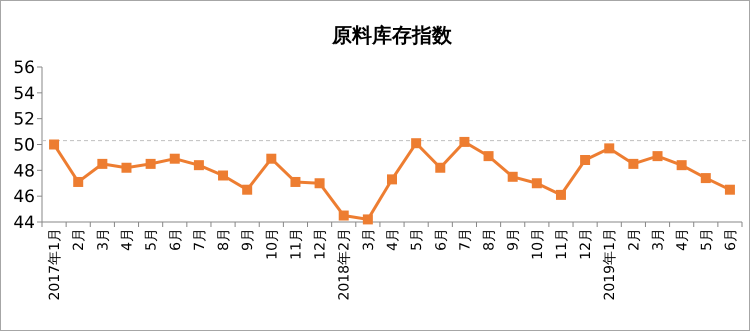 The image size is (750, 331). Describe the element at coordinates (24, 171) in the screenshot. I see `y-tick-label: 48` at that location.